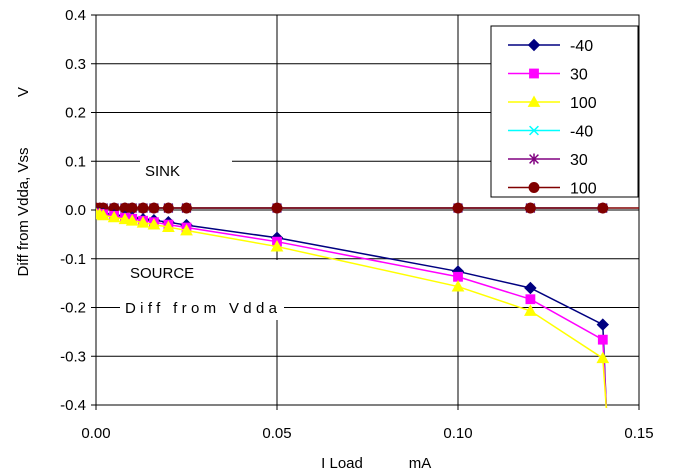  Describe the element at coordinates (420, 463) in the screenshot. I see `x-axis-unit: mA` at that location.